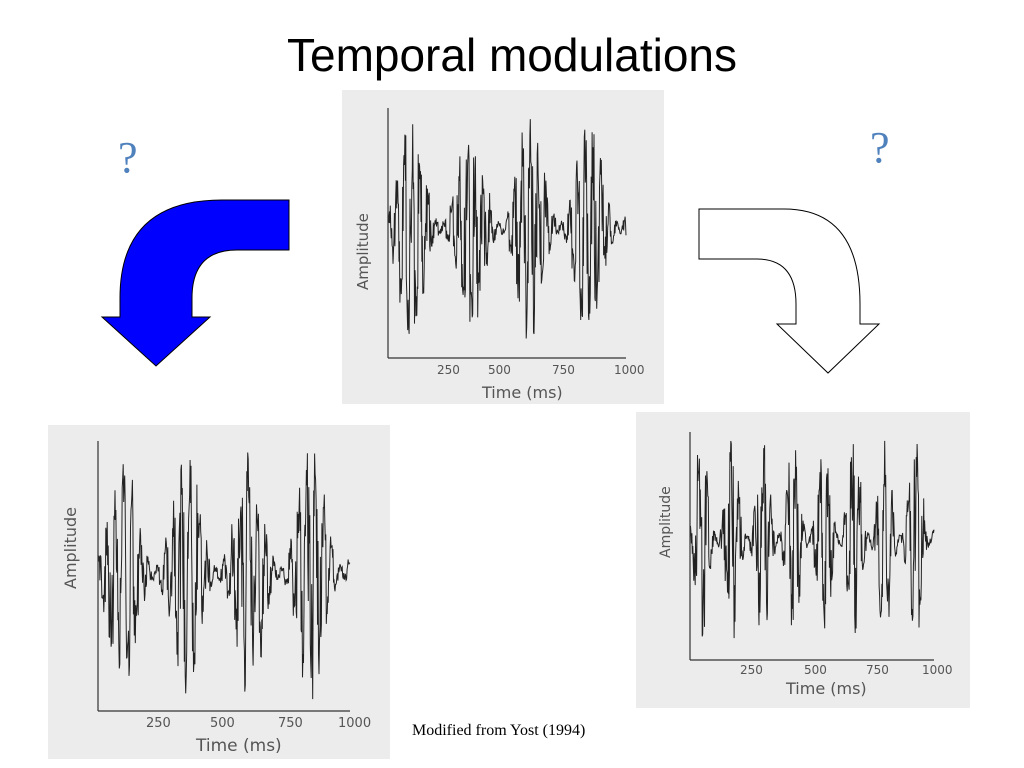 This screenshot has height=768, width=1024. What do you see at coordinates (511, 55) in the screenshot?
I see `slide-title: Temporal modulations` at bounding box center [511, 55].